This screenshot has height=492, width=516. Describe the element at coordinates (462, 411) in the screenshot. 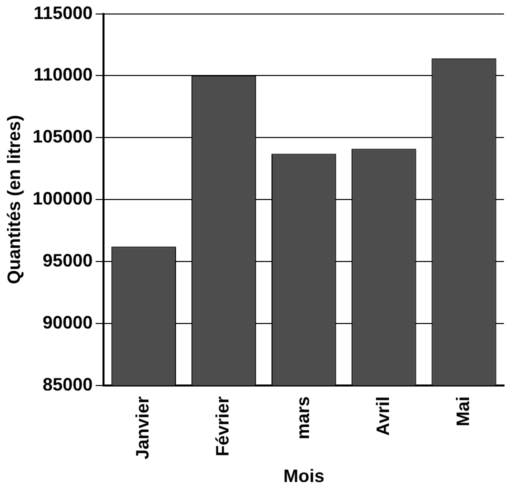

I see `x-tick-label: Mai` at that location.